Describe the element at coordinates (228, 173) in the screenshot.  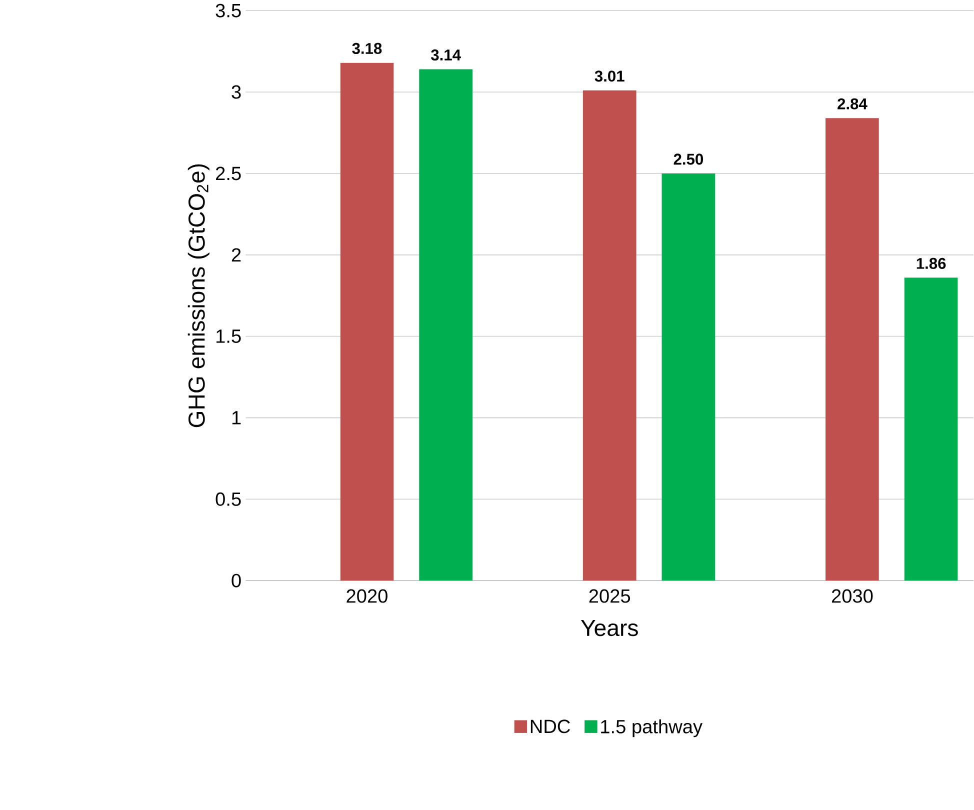
I see `y-tick-label: 2.5` at that location.